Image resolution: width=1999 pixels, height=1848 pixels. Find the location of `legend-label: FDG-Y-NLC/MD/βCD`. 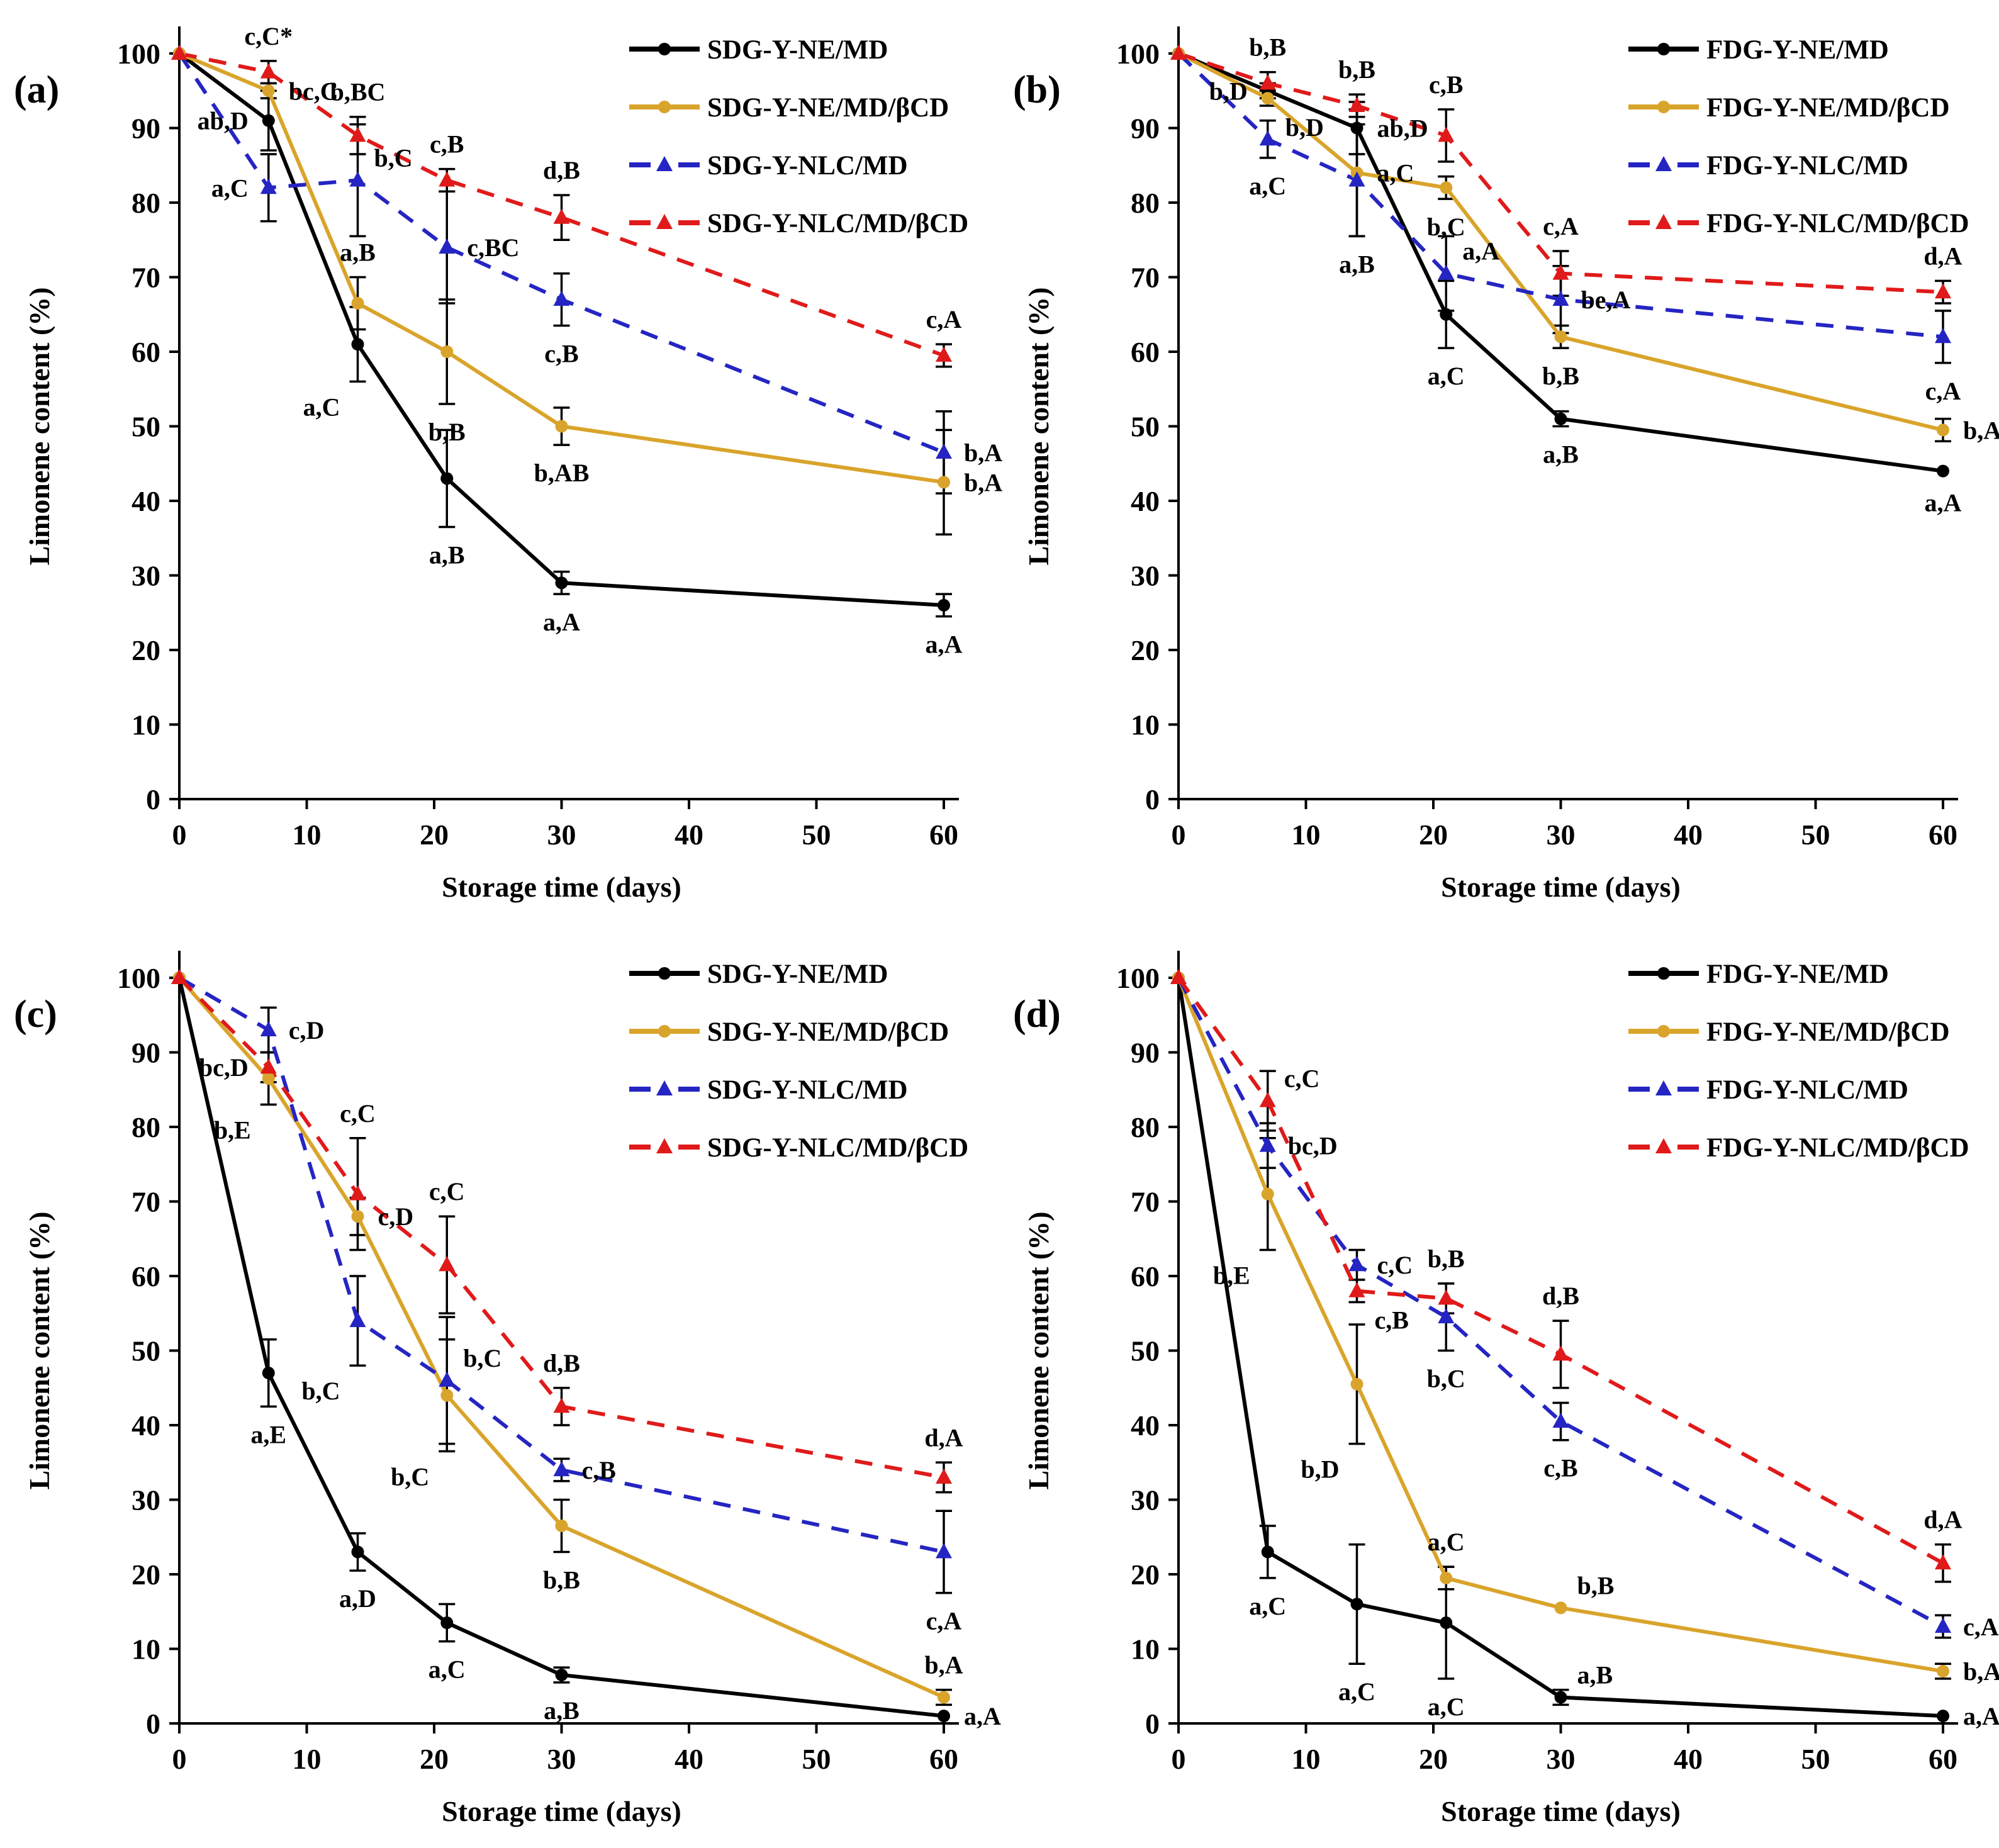

legend-label: FDG-Y-NLC/MD/βCD is located at coordinates (1837, 1148).